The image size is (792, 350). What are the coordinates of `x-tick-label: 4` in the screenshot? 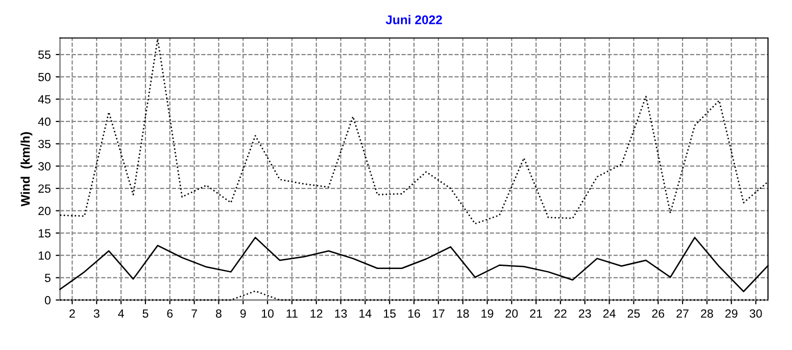 It's located at (121, 313).